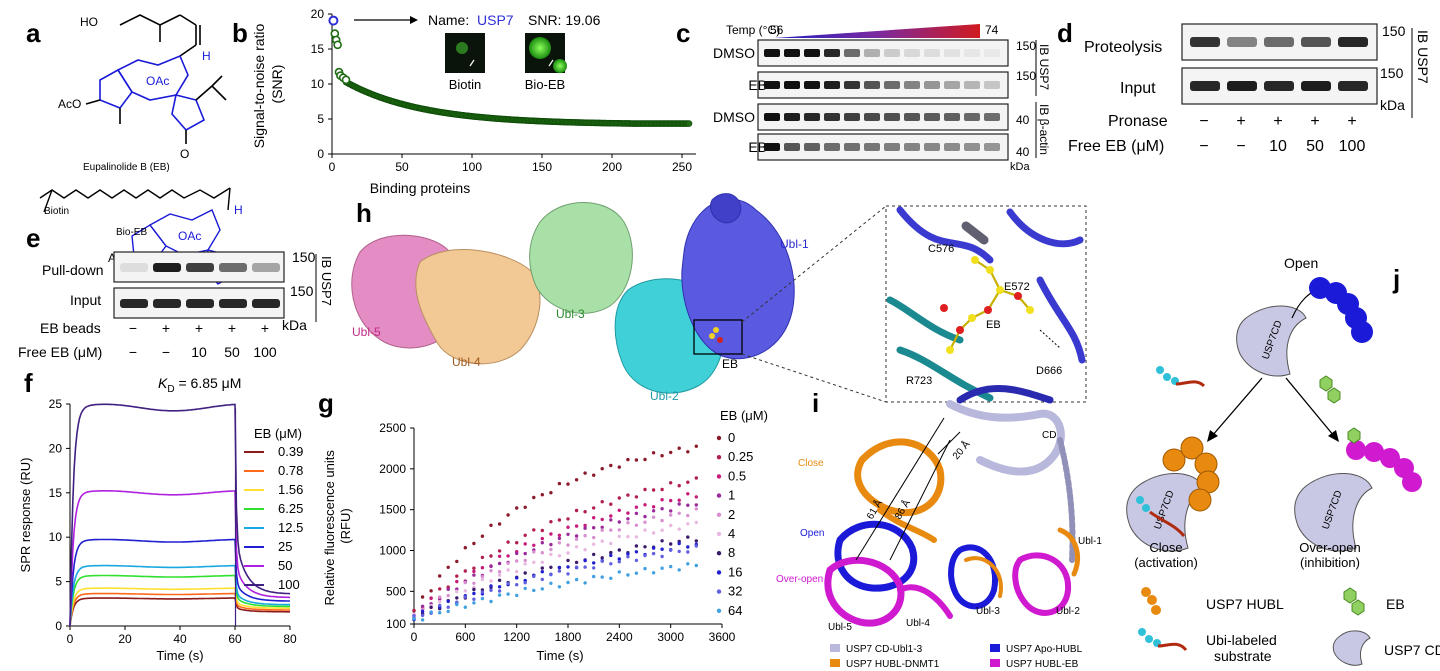 The height and width of the screenshot is (671, 1440). I want to click on bio-eb-name: Bio-EB, so click(131, 232).